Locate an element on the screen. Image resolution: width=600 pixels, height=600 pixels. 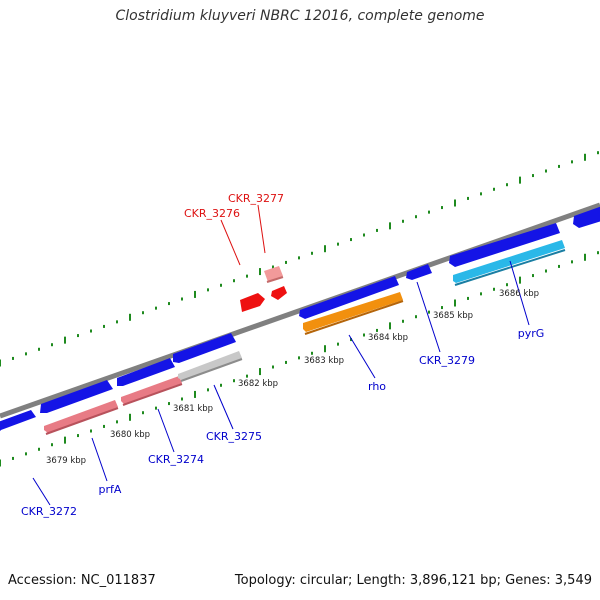
gene-pyrG-shadow is located at coordinates (510, 267).